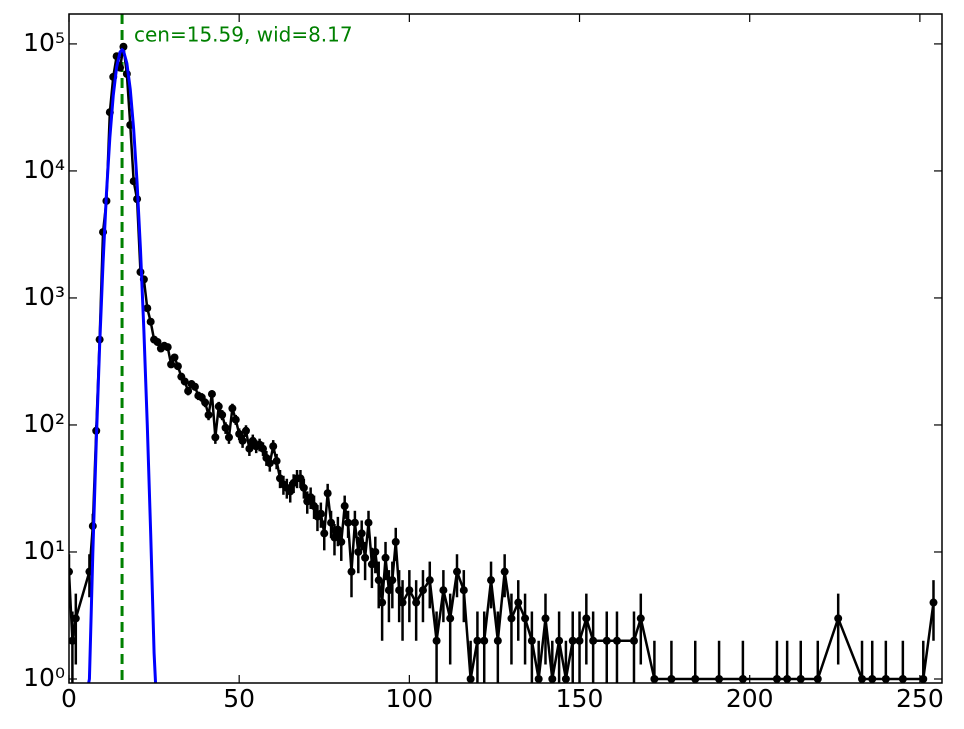  I want to click on y-tick-label: 10¹, so click(44, 550).